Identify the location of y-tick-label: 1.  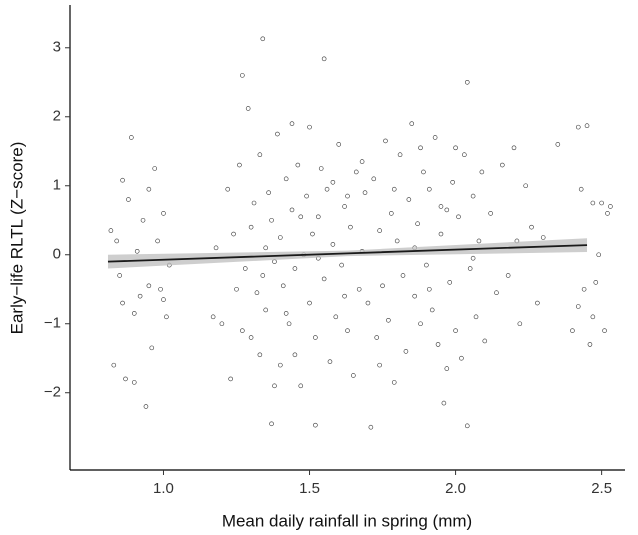
(57, 185).